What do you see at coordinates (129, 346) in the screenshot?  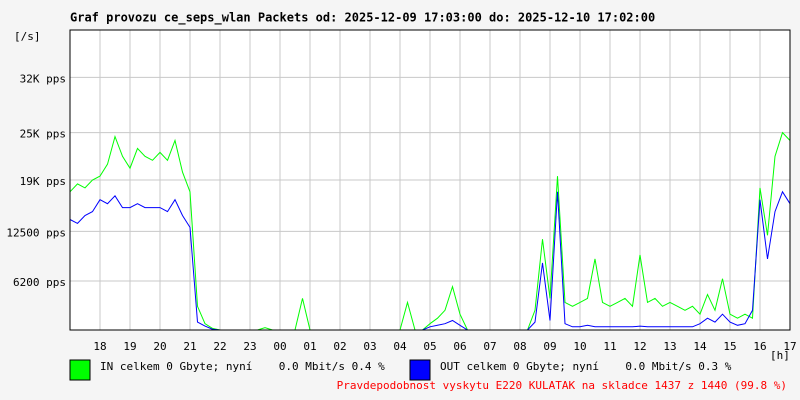 I see `x-tick-label: 19` at bounding box center [129, 346].